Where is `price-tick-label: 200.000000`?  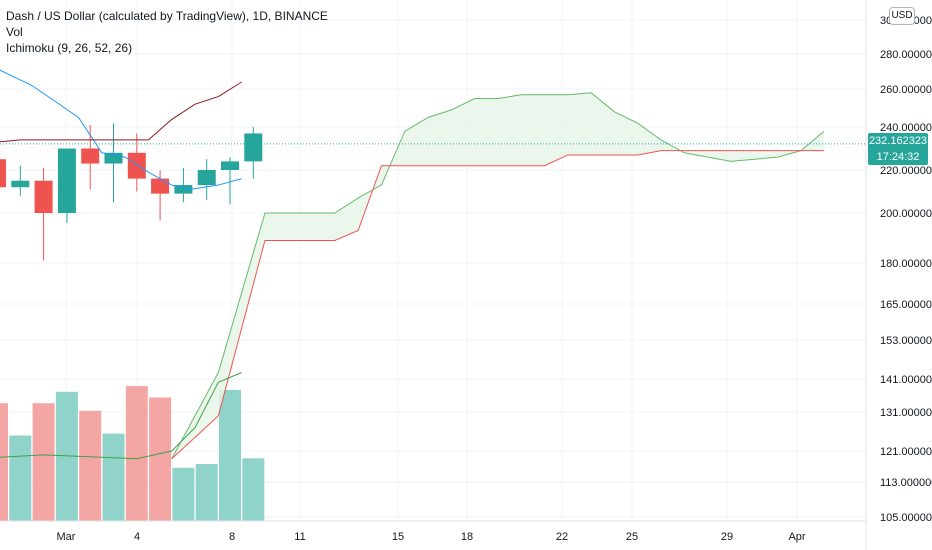
price-tick-label: 200.000000 is located at coordinates (906, 214).